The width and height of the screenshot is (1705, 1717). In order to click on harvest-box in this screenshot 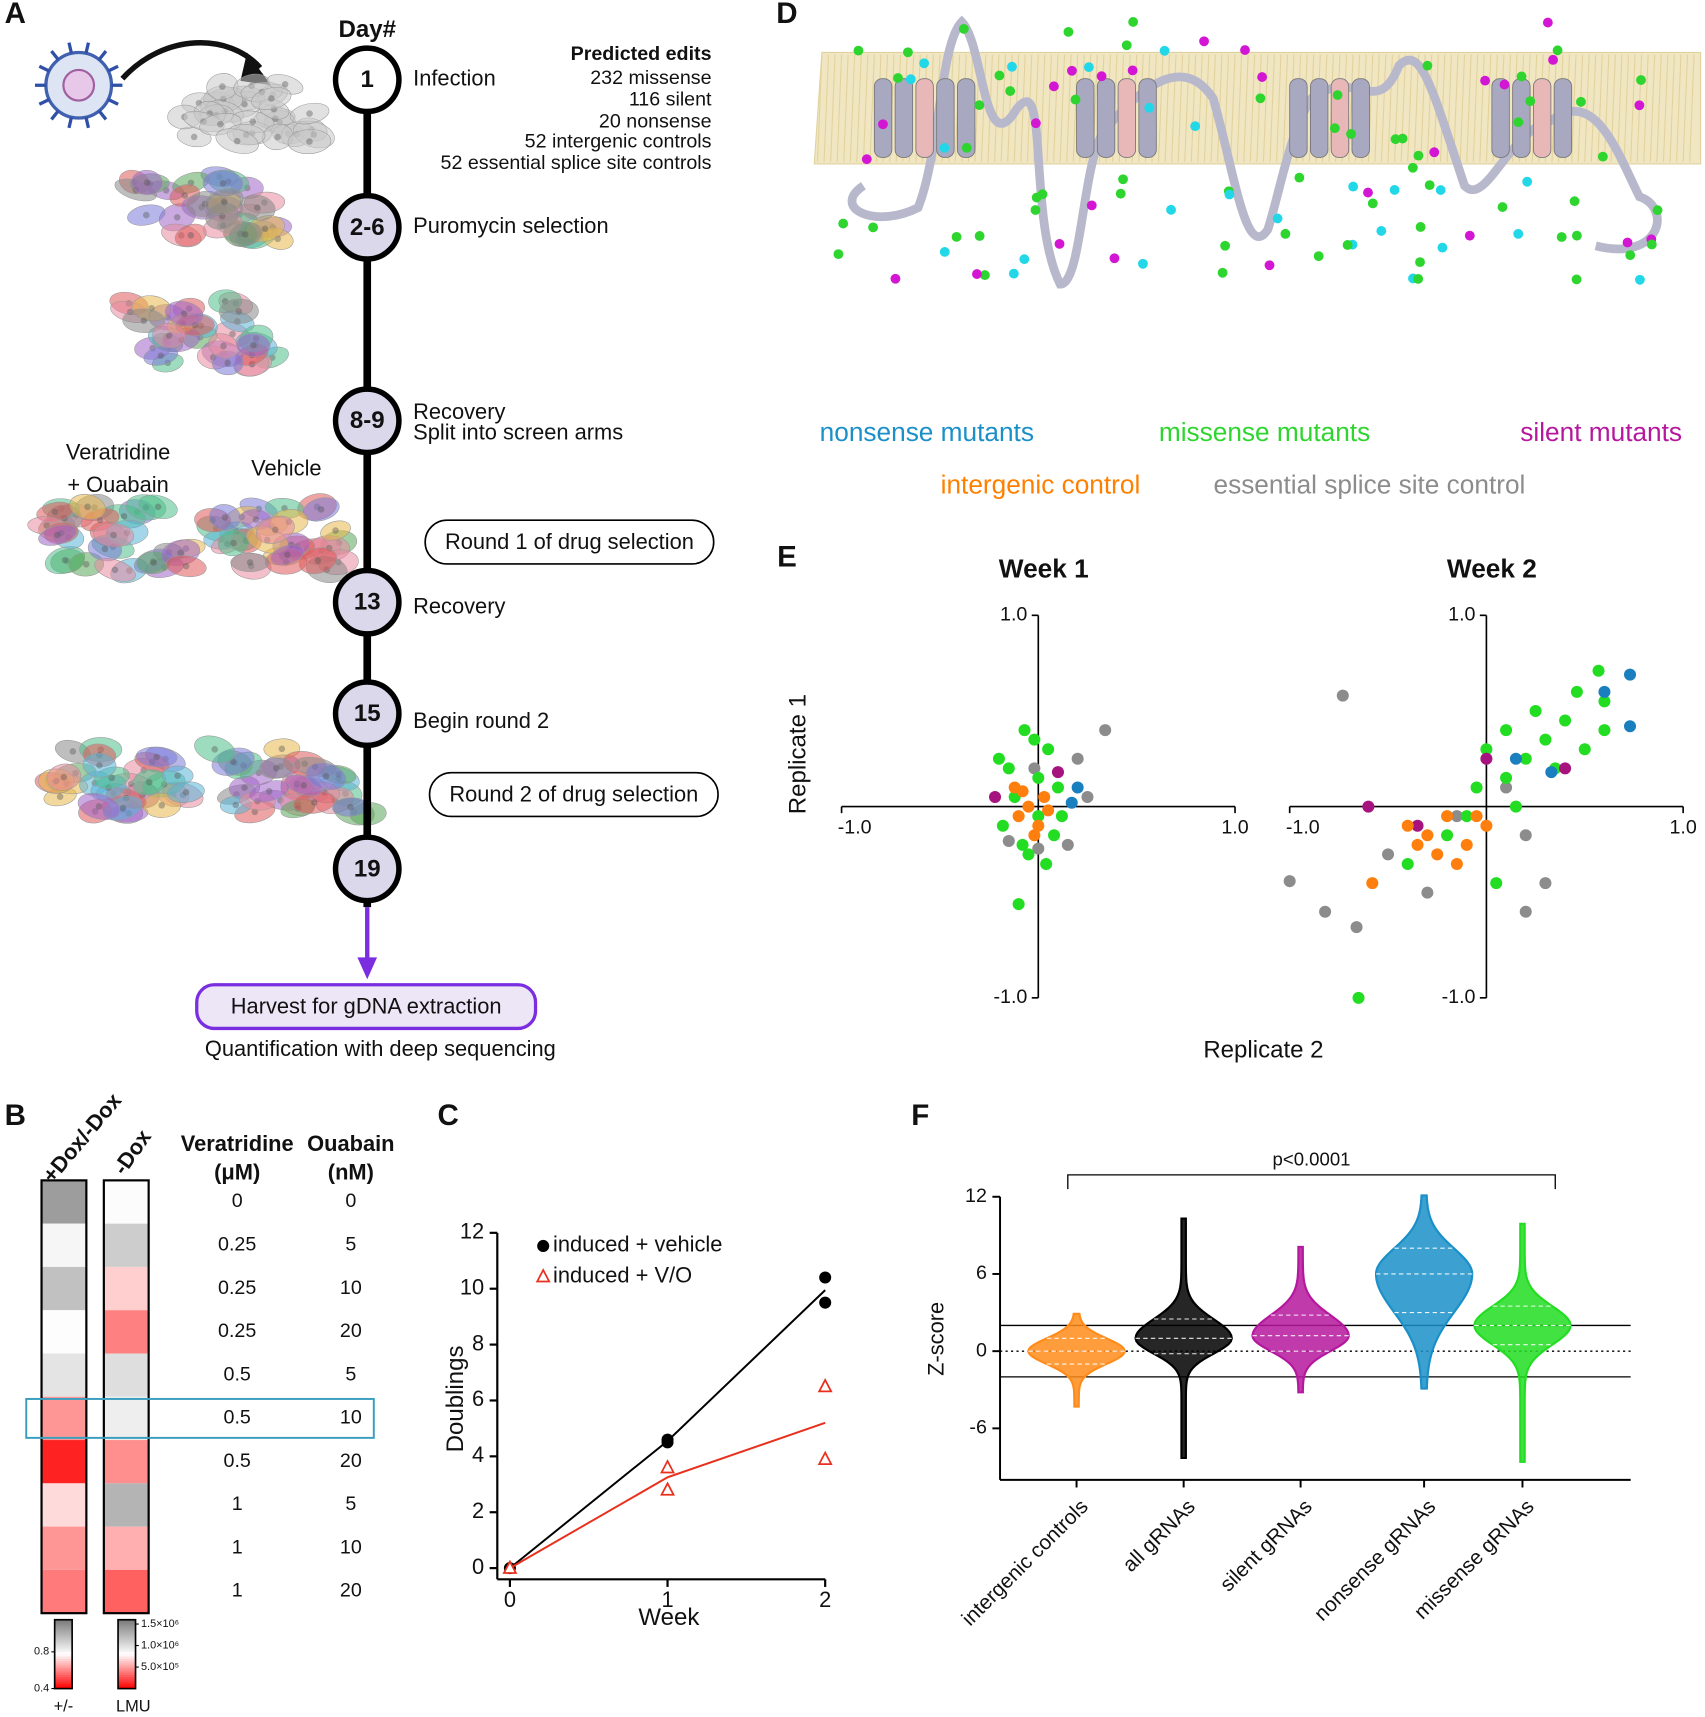, I will do `click(366, 1007)`.